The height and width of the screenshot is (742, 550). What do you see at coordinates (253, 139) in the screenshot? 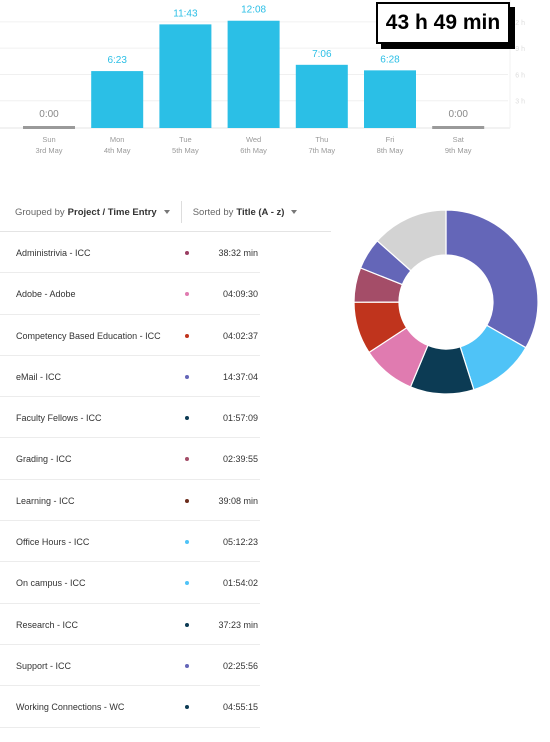
I see `x-tick-label-day: Wed` at bounding box center [253, 139].